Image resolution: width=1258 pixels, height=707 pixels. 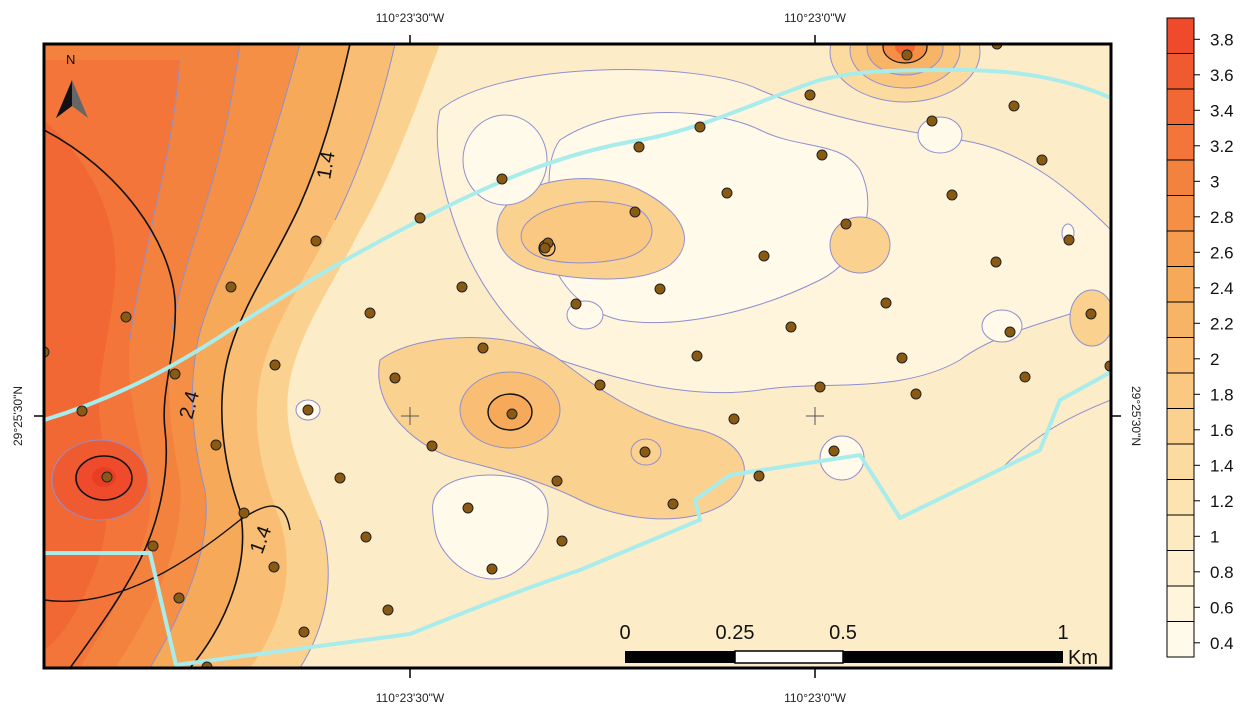 I want to click on legend-label: 2, so click(x=1214, y=359).